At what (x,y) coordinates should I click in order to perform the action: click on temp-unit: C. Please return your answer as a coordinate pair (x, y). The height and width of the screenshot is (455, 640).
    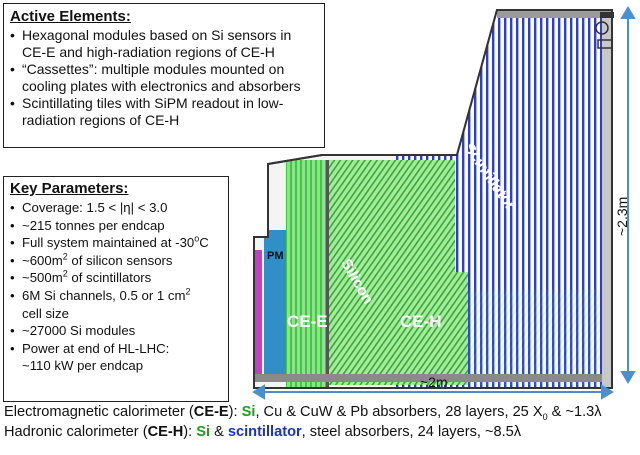
    Looking at the image, I should click on (204, 243).